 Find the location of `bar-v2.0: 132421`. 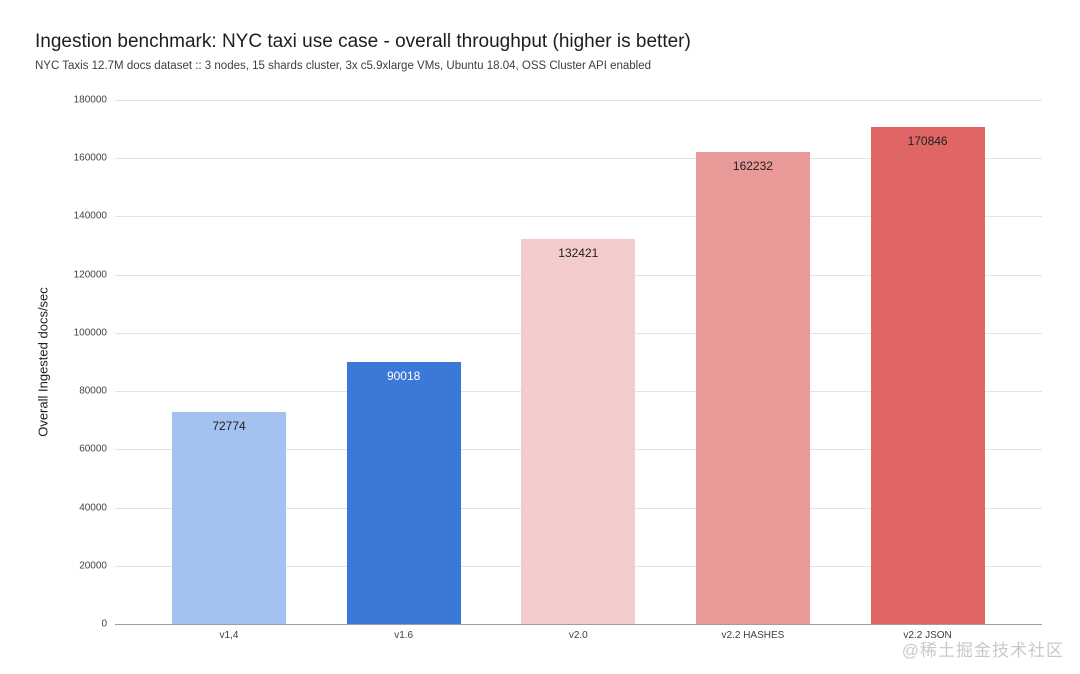

bar-v2.0: 132421 is located at coordinates (578, 431).